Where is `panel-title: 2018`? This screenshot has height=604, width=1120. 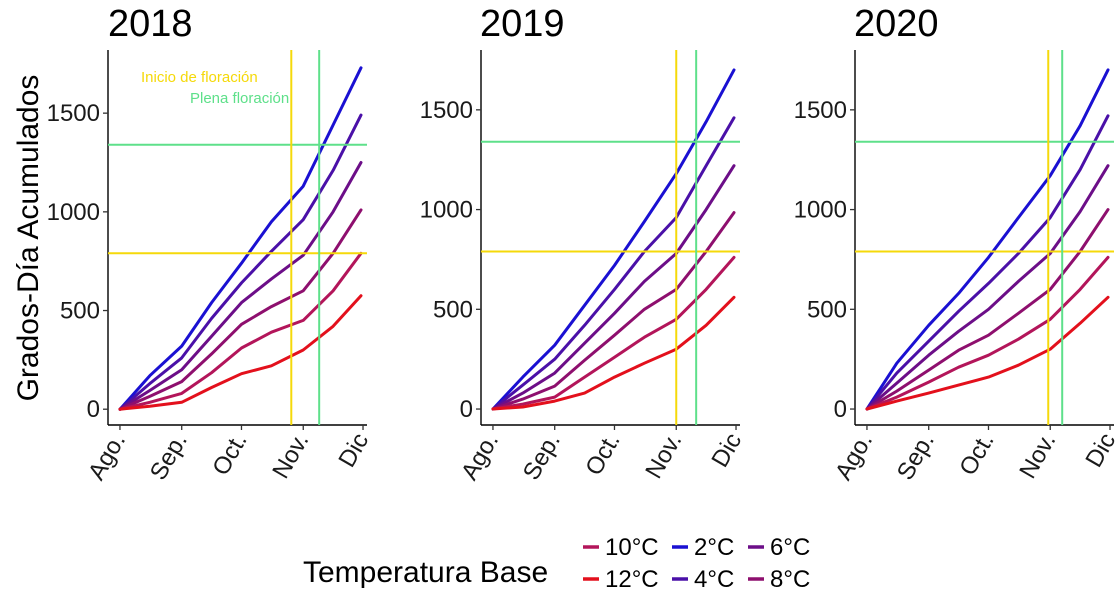
panel-title: 2018 is located at coordinates (150, 24).